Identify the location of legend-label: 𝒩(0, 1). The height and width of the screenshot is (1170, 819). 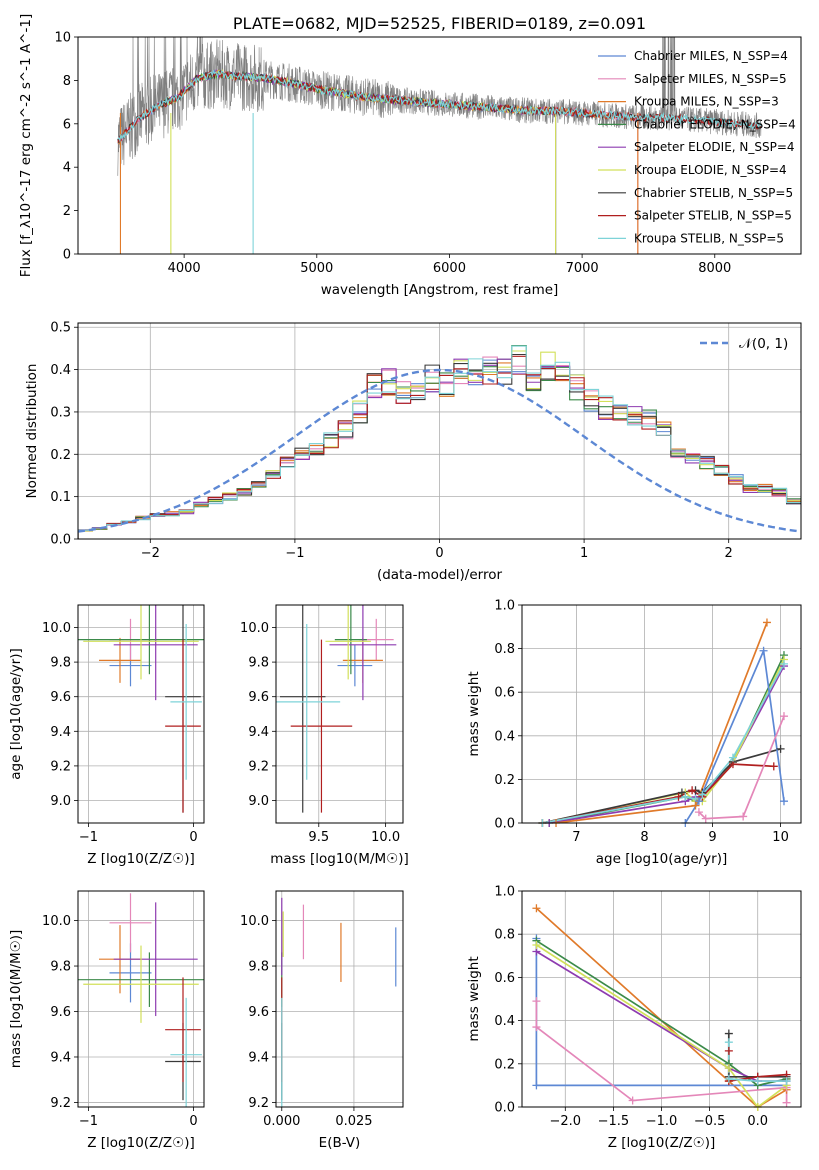
(763, 344).